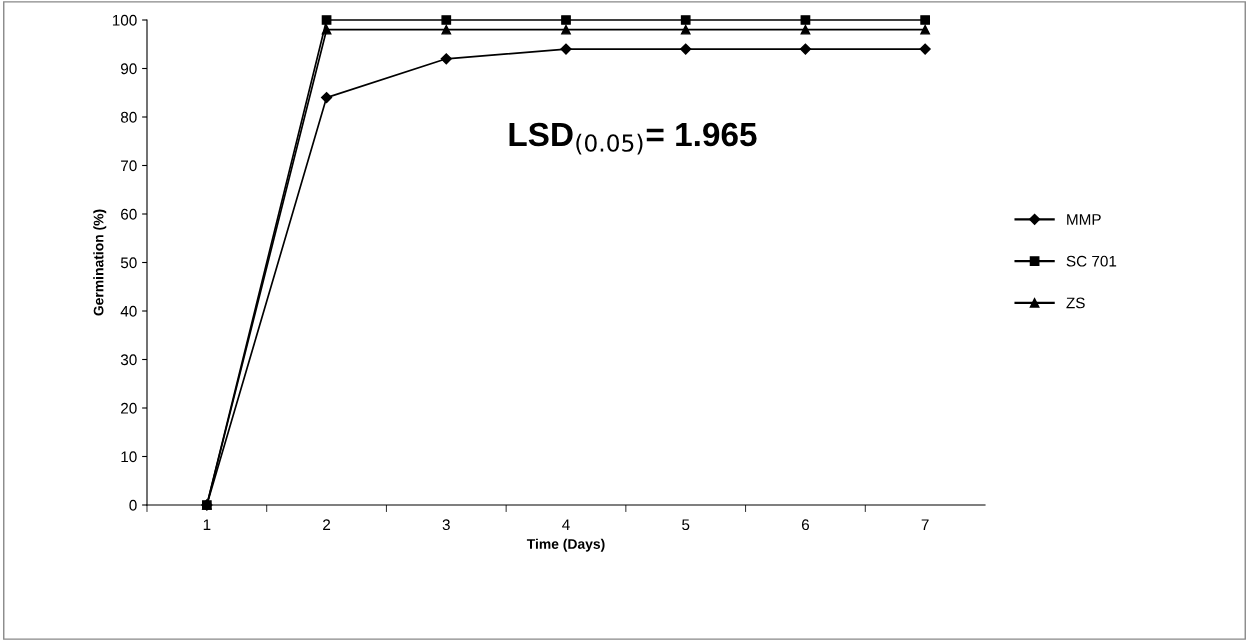  What do you see at coordinates (124, 20) in the screenshot?
I see `y-tick-label: 100` at bounding box center [124, 20].